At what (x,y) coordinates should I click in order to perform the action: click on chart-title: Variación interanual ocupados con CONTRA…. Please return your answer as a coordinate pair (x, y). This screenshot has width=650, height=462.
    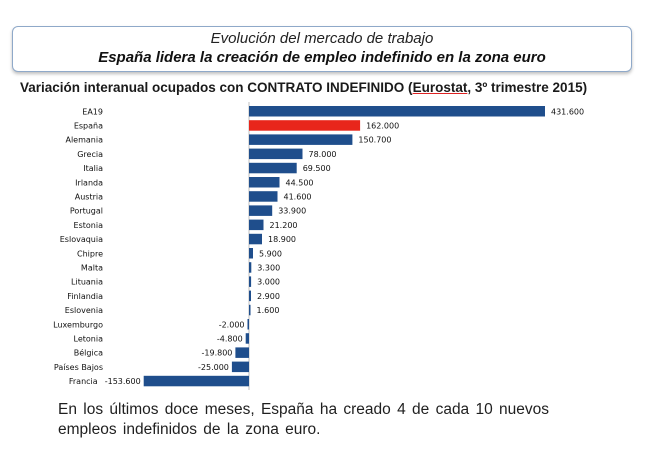
    Looking at the image, I should click on (303, 87).